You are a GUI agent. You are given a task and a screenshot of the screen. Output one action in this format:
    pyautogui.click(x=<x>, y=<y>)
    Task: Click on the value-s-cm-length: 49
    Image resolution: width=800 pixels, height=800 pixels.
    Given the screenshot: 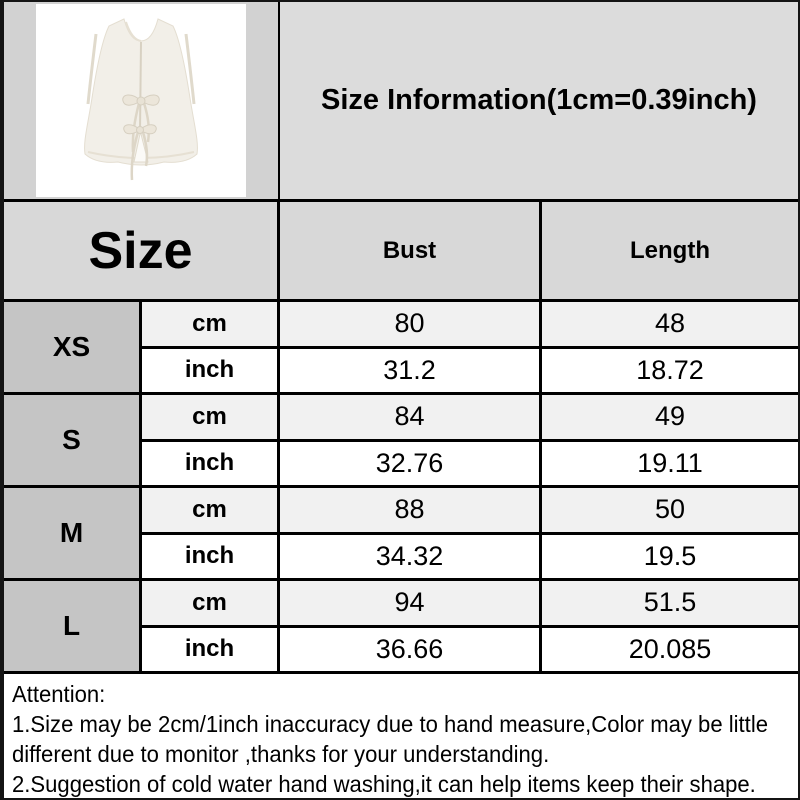 What is the action you would take?
    pyautogui.click(x=670, y=418)
    